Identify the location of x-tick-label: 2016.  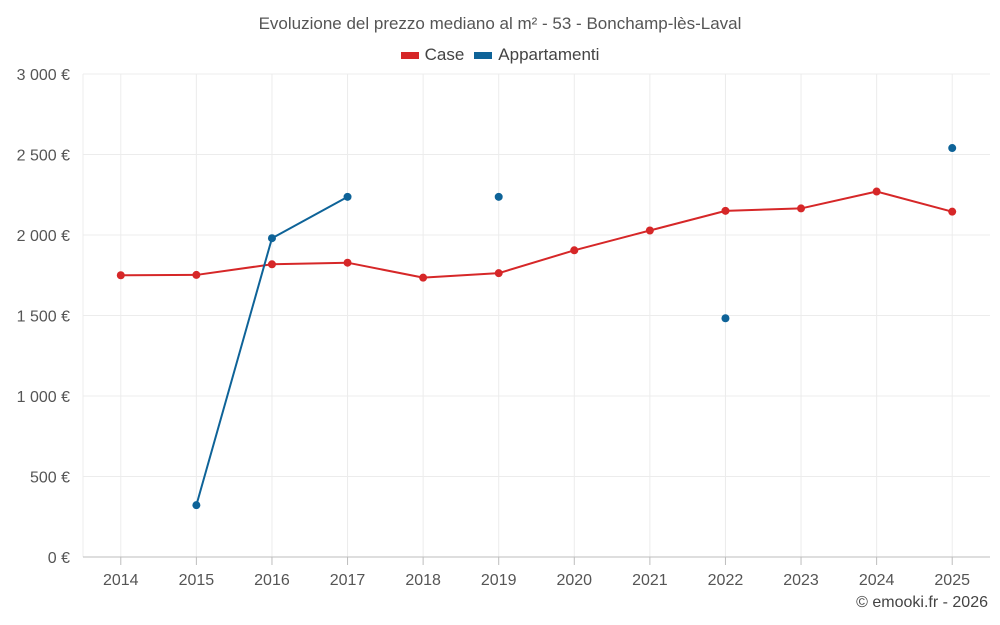
(272, 580).